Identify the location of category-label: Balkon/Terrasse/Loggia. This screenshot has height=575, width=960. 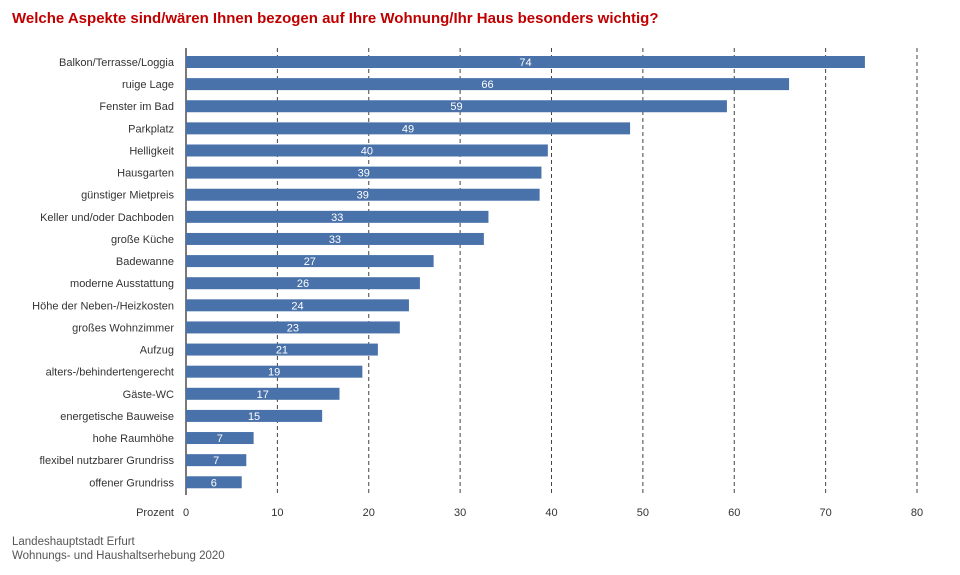
(117, 63).